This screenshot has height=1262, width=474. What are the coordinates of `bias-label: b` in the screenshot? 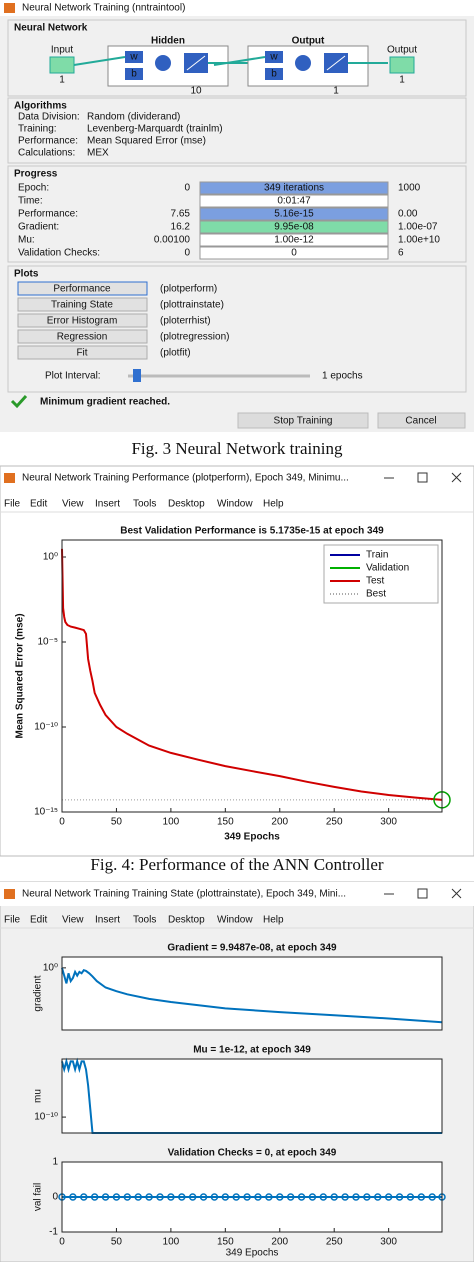 It's located at (134, 74).